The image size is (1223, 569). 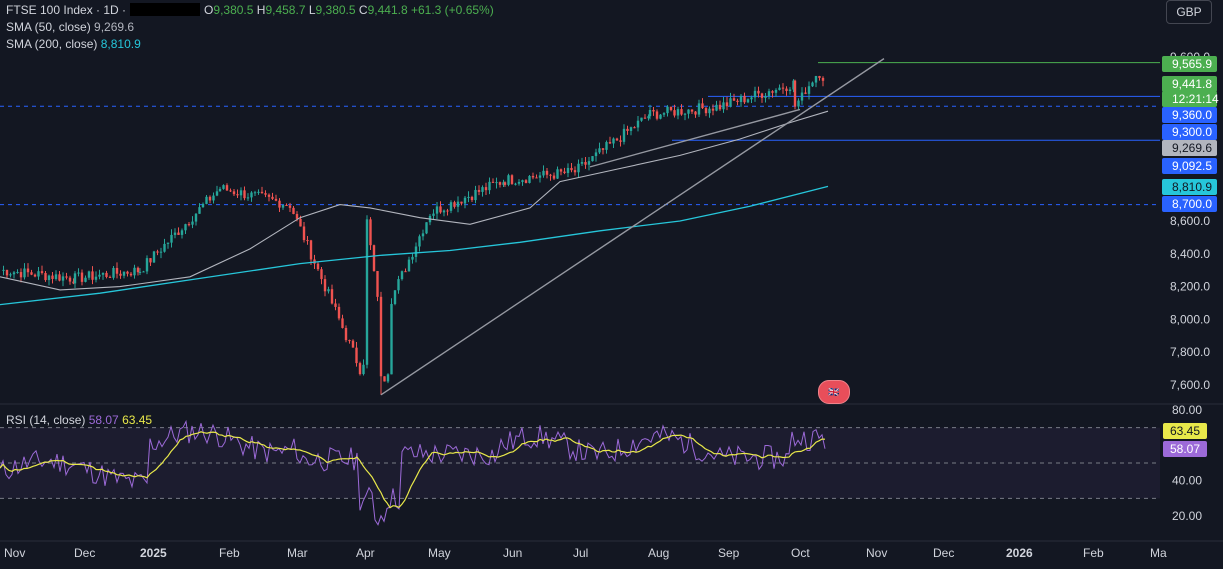 What do you see at coordinates (1190, 254) in the screenshot?
I see `y-tick-label: 8,400.0` at bounding box center [1190, 254].